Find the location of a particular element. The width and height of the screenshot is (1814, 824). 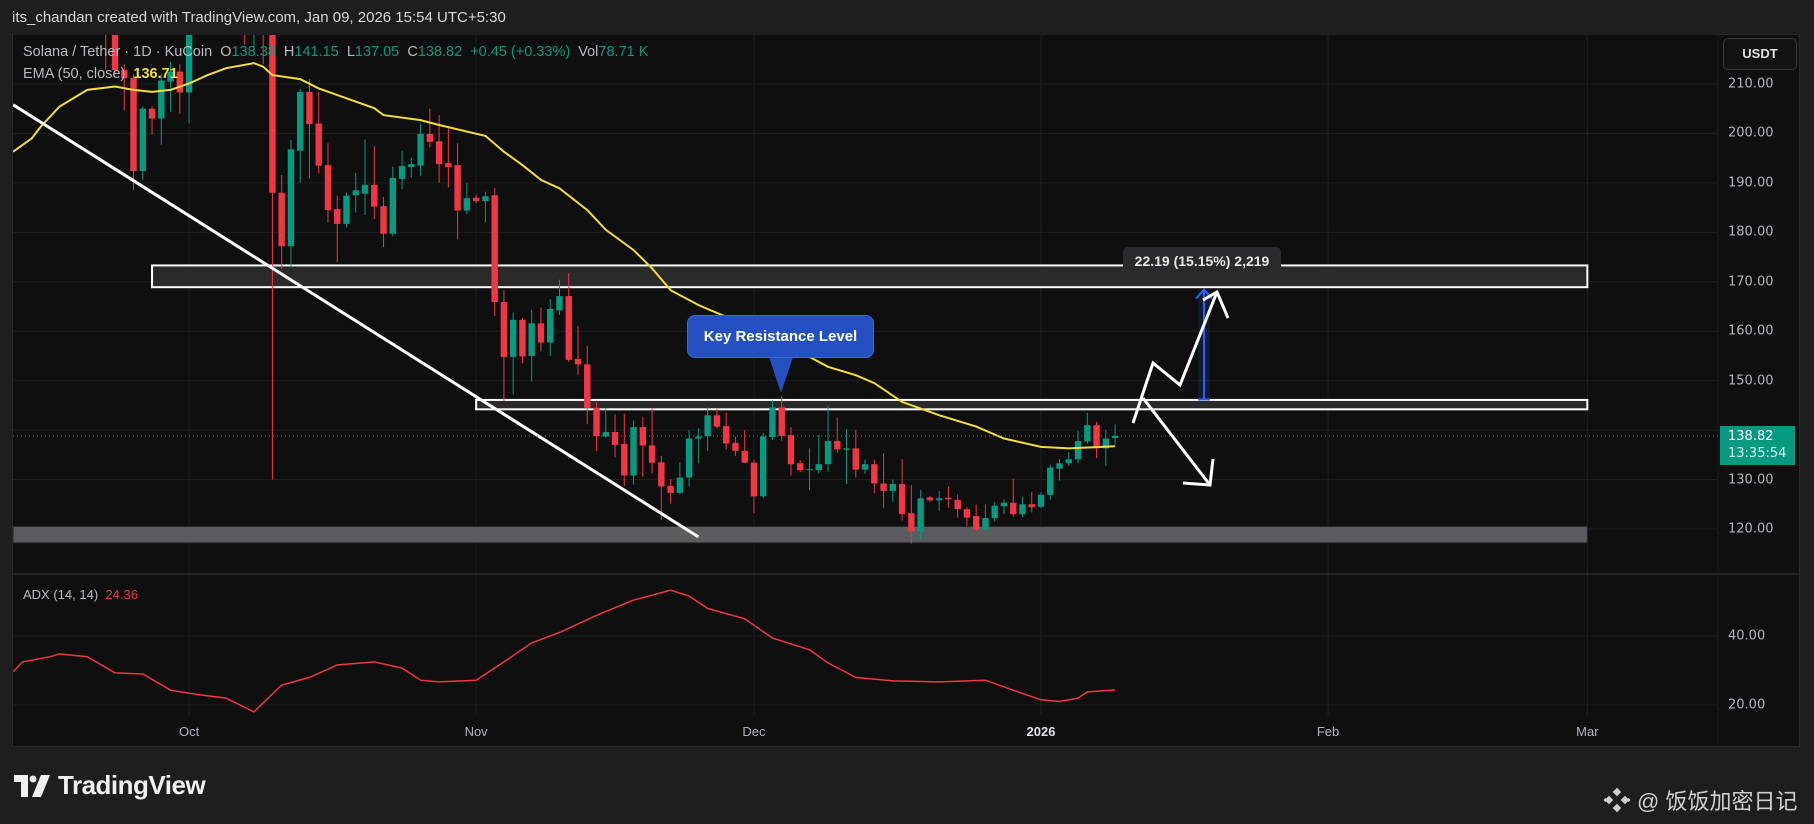

time-tick: Oct is located at coordinates (189, 731).